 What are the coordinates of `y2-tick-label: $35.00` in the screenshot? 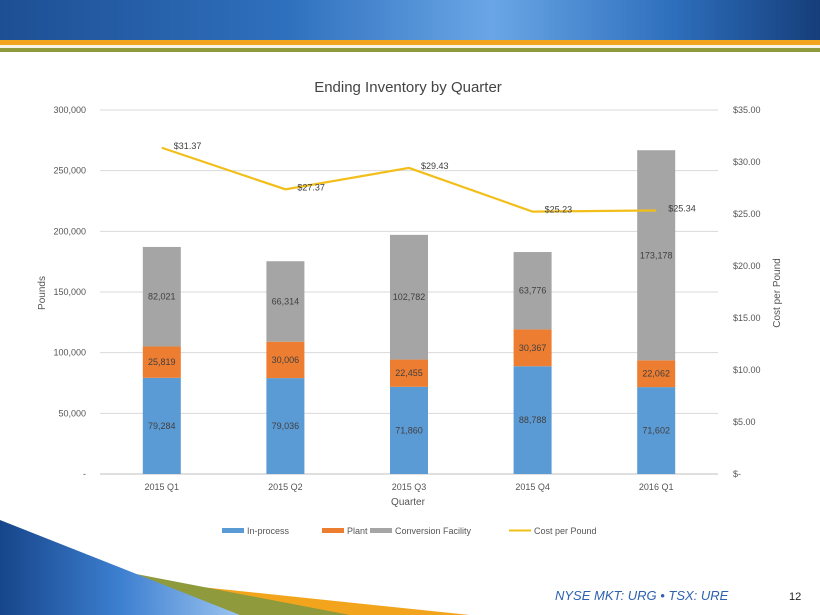 It's located at (747, 110).